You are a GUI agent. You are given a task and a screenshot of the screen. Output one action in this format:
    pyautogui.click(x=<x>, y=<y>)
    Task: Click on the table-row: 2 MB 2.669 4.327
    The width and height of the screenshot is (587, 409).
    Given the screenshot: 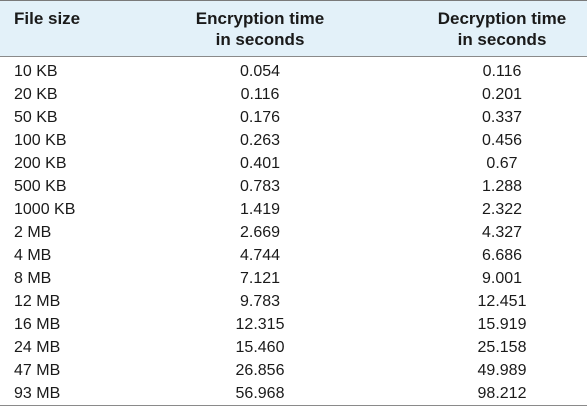 What is the action you would take?
    pyautogui.click(x=293, y=232)
    